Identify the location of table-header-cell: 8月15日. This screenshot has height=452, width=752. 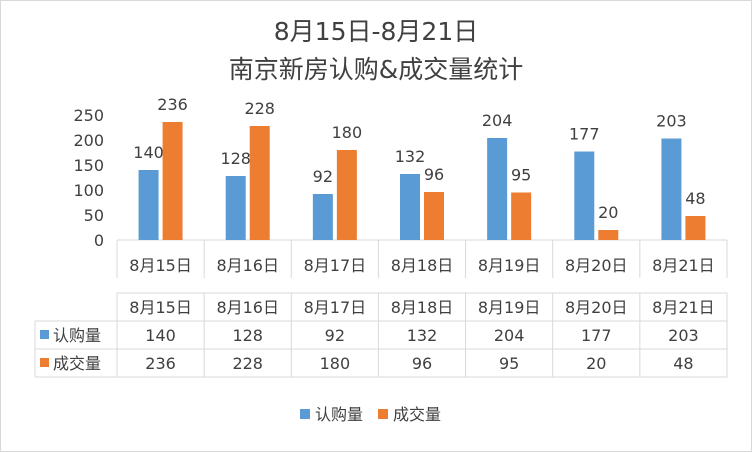
(160, 307).